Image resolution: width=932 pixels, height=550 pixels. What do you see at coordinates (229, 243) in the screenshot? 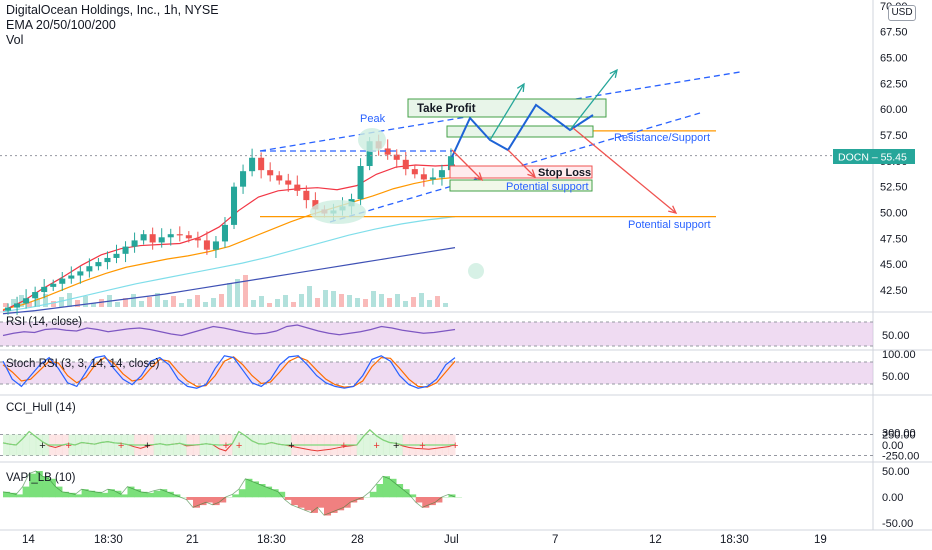
I see `ema50-line` at bounding box center [229, 243].